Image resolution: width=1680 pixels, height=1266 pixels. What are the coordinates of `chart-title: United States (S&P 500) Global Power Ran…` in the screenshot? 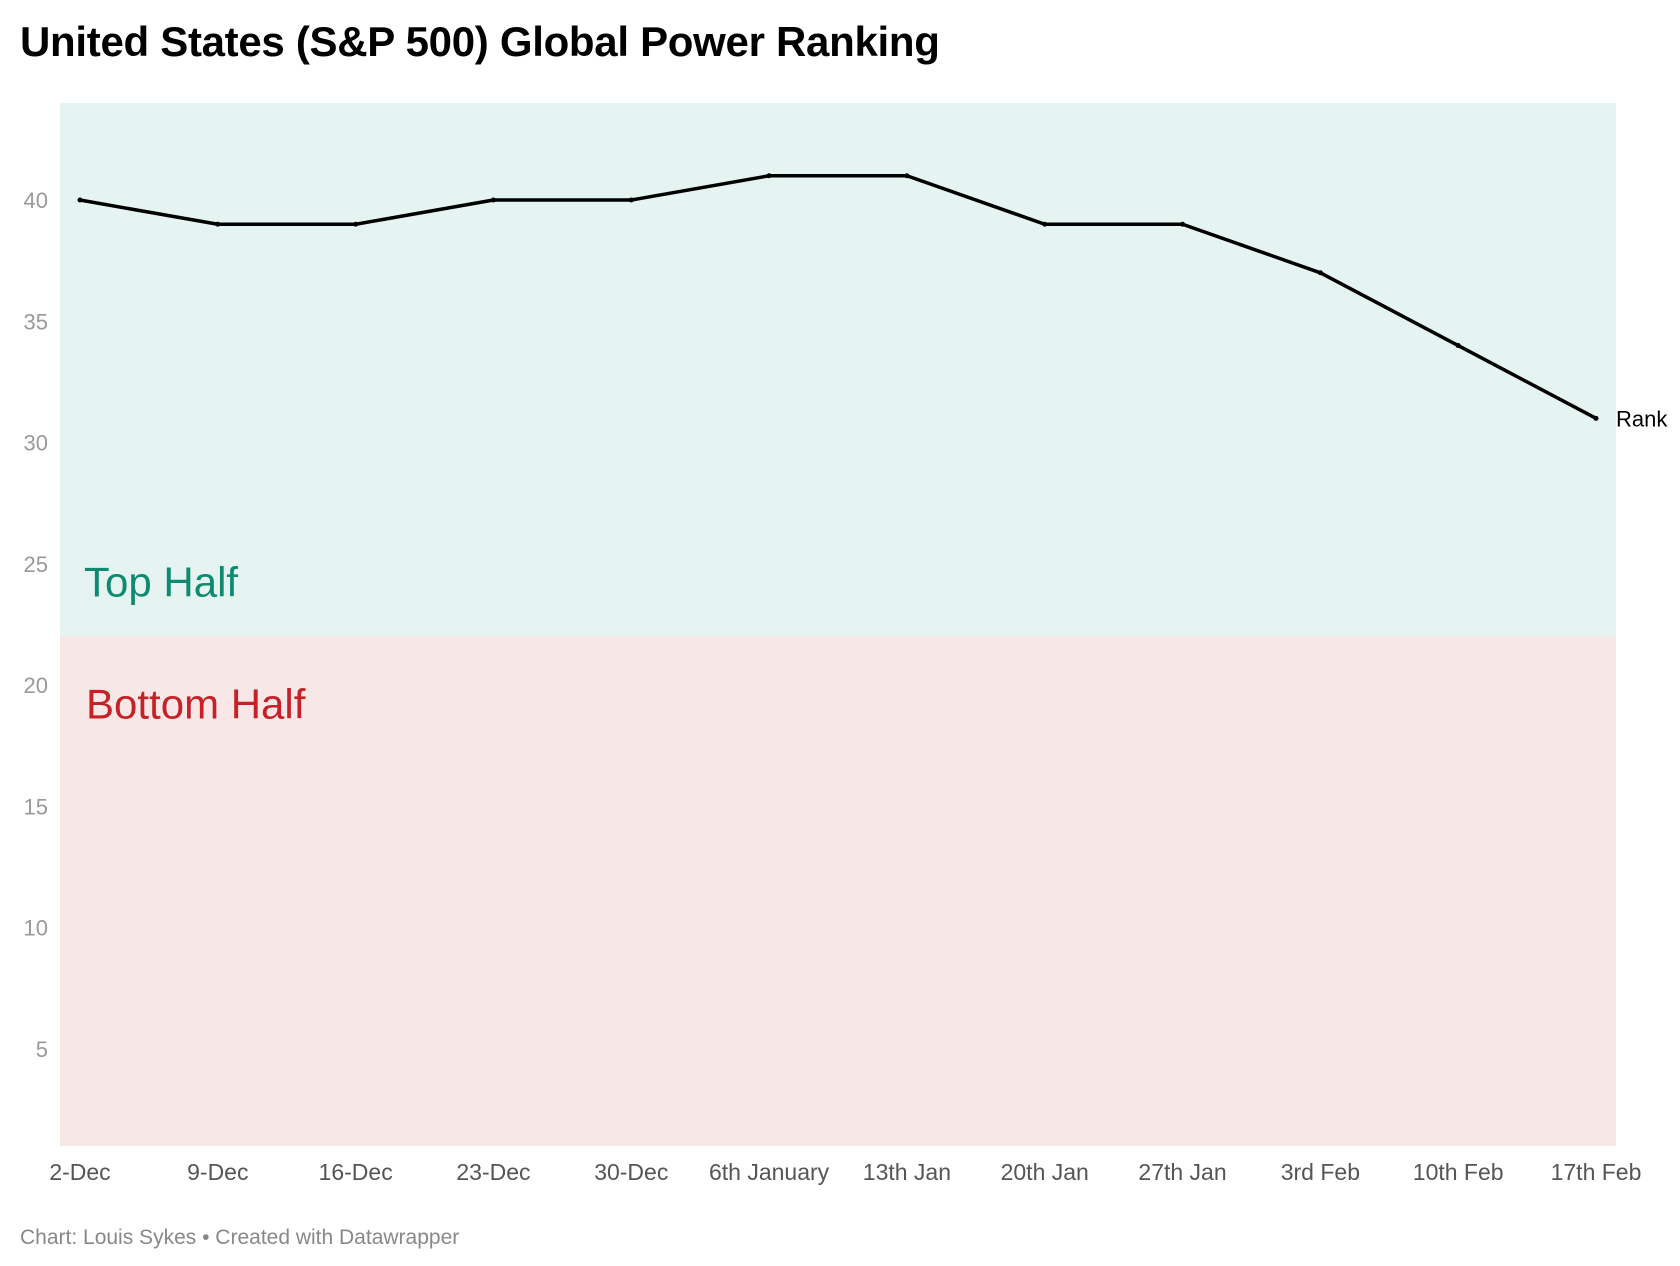 It's located at (480, 41).